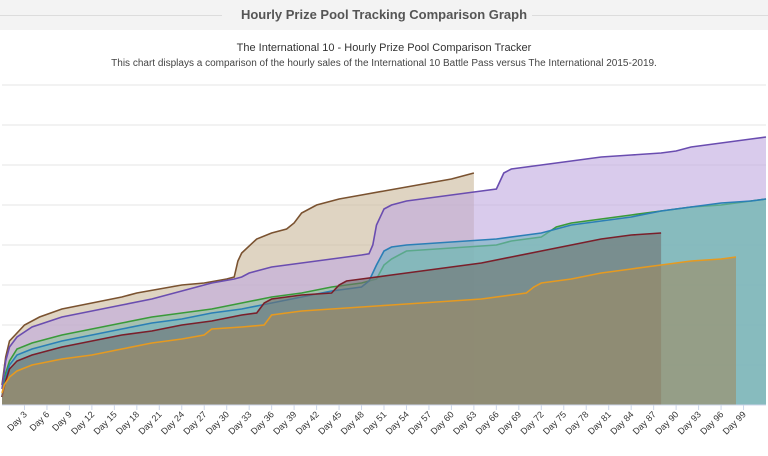 The image size is (768, 456). What do you see at coordinates (82, 422) in the screenshot?
I see `x-tick-label: Day 12` at bounding box center [82, 422].